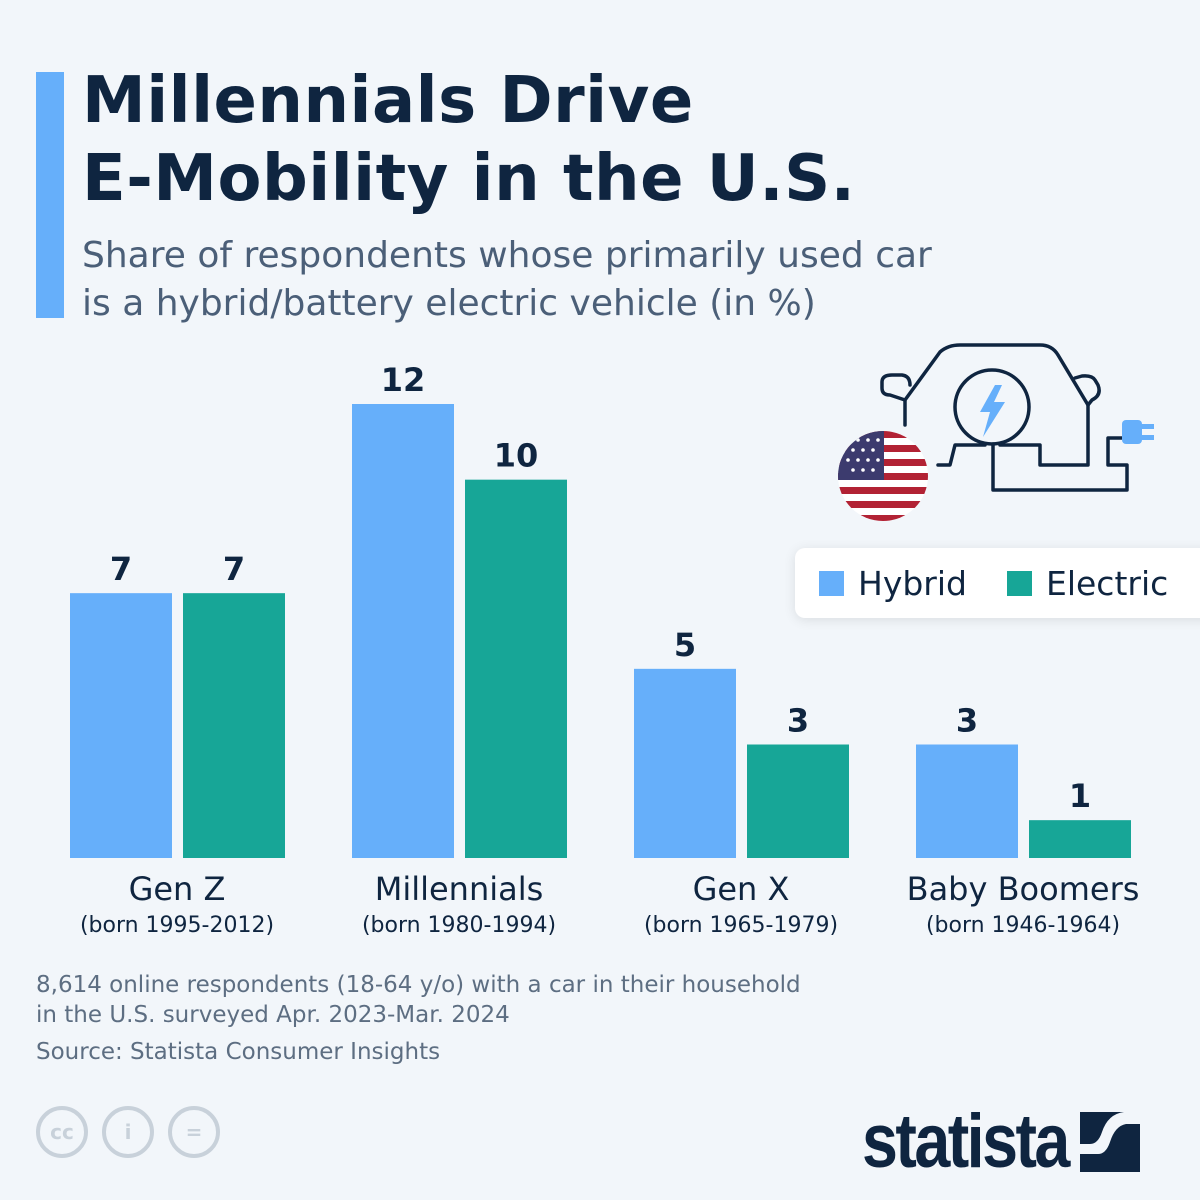 The image size is (1200, 1200). Describe the element at coordinates (177, 925) in the screenshot. I see `category-sublabel: (born 1995-2012)` at that location.